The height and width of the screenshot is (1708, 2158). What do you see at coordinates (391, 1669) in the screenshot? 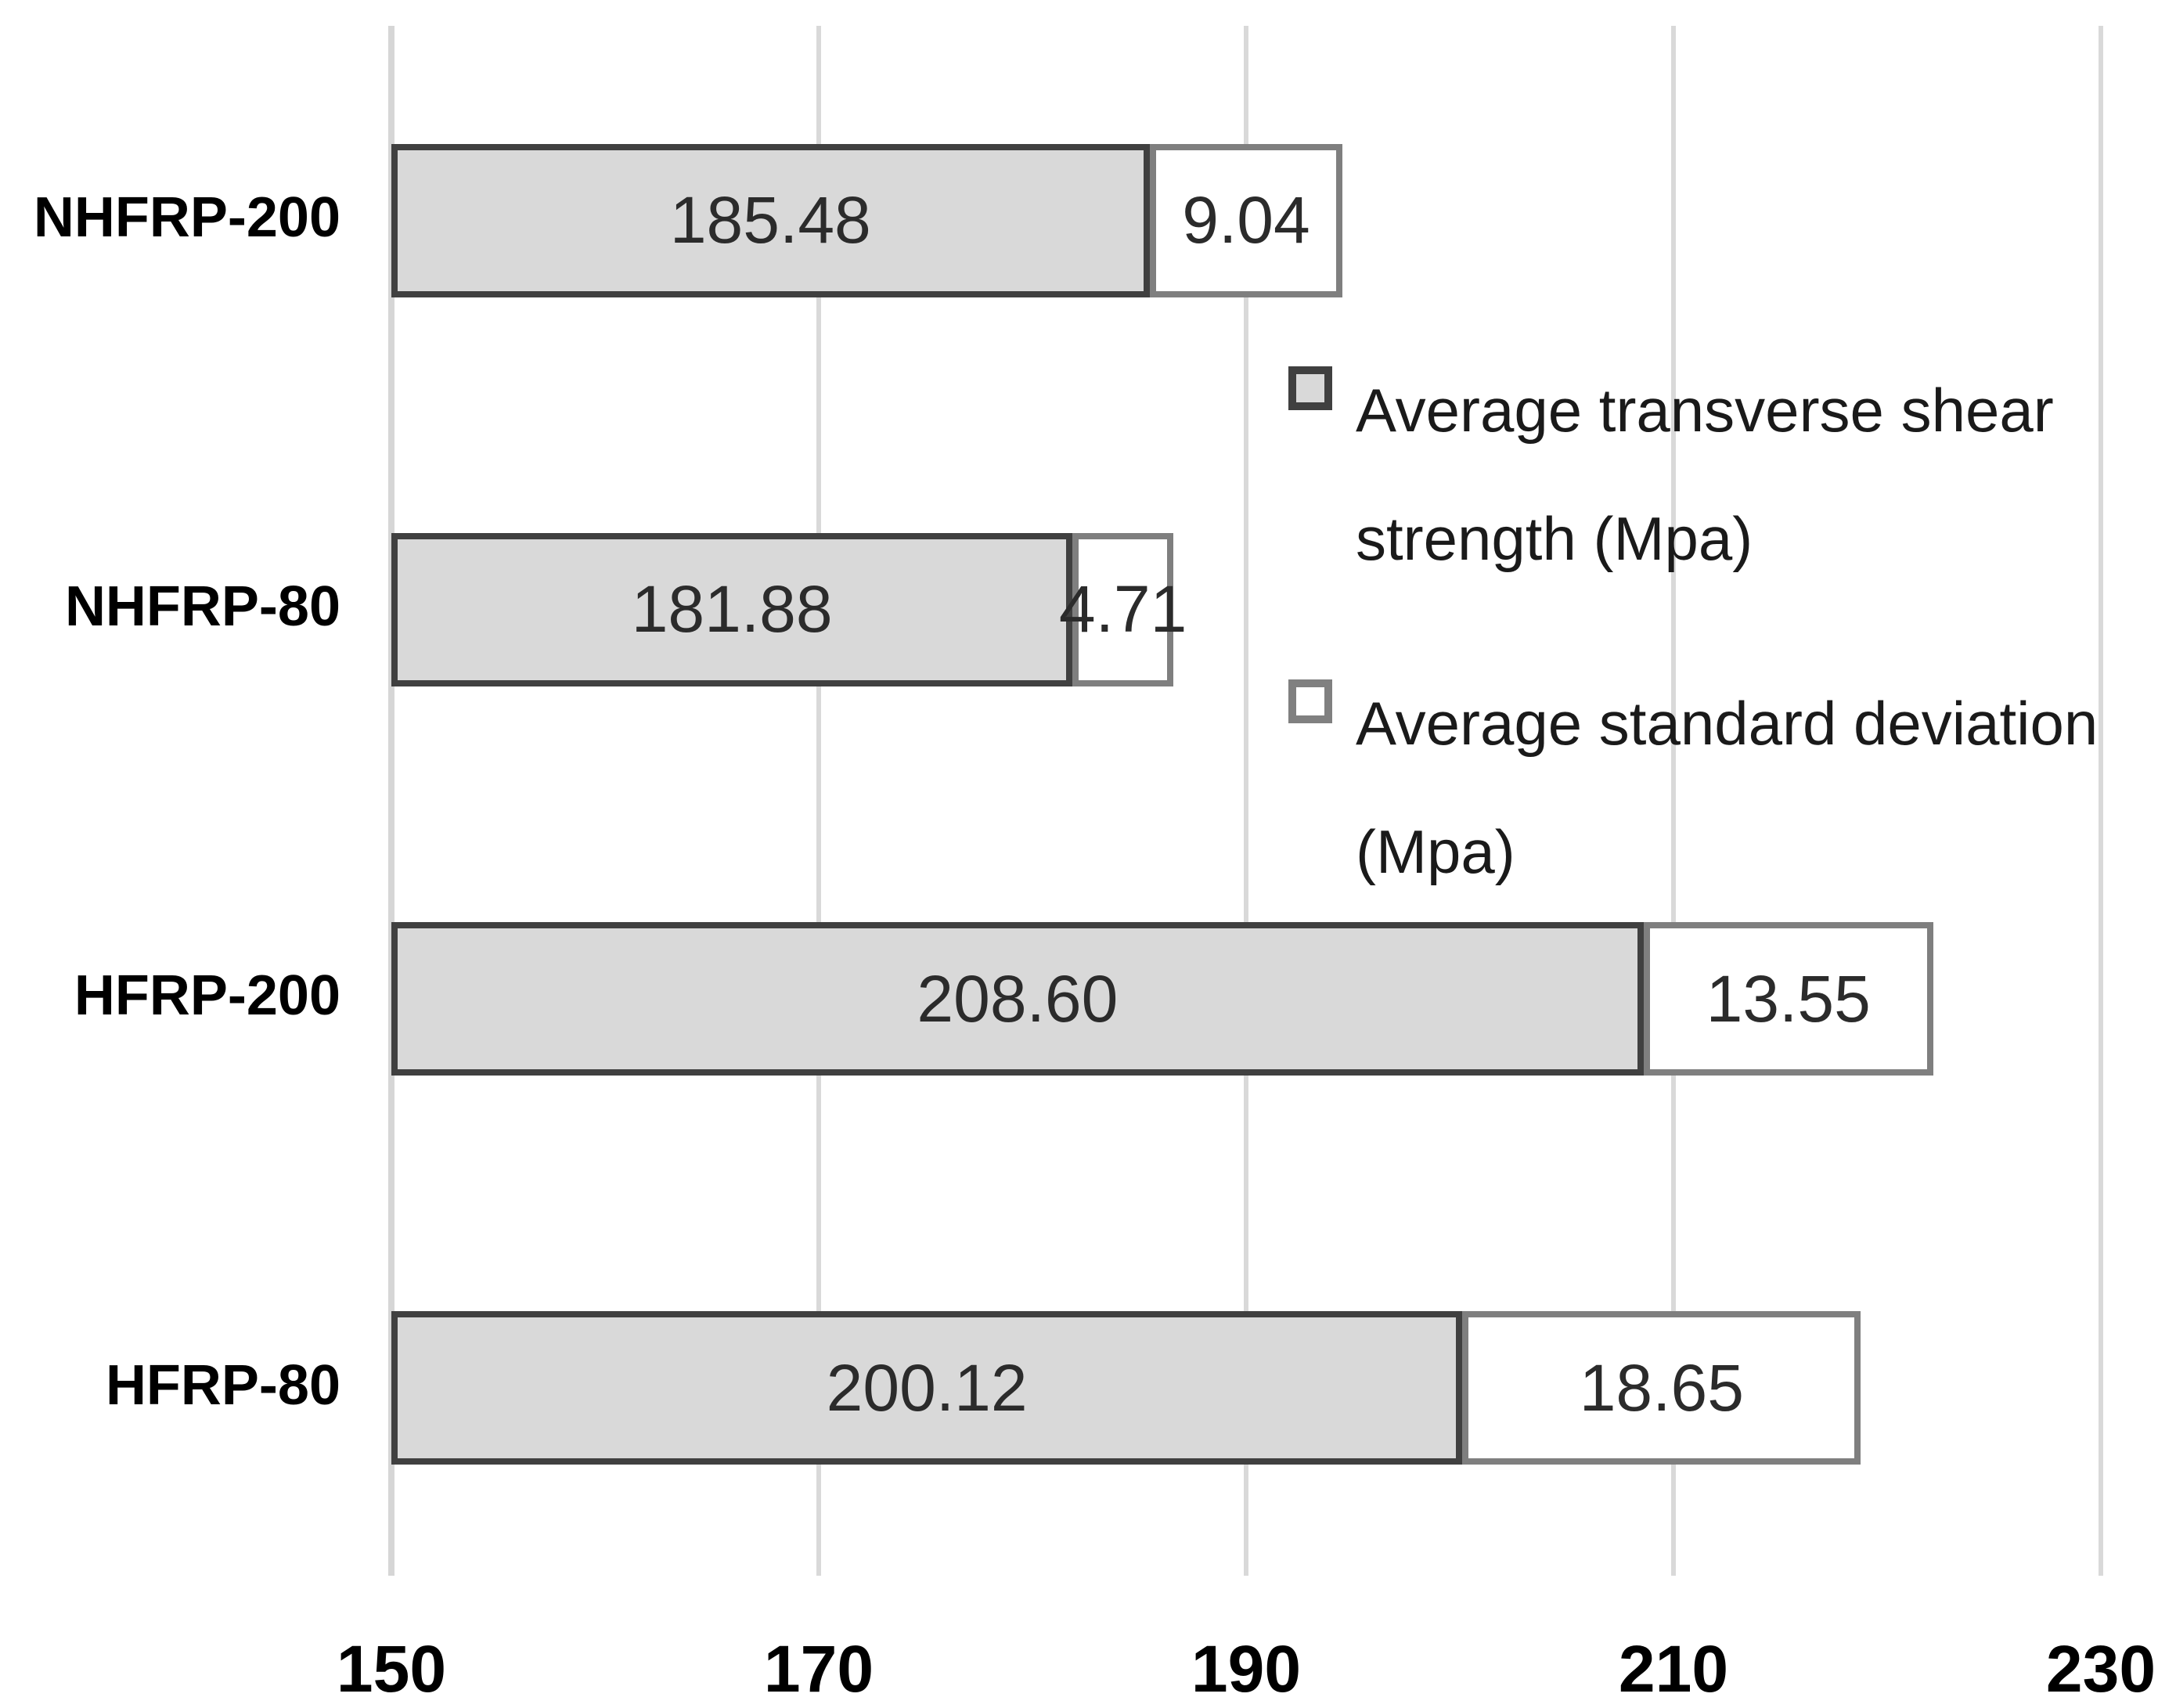
I see `x-tick-150: 150` at bounding box center [391, 1669].